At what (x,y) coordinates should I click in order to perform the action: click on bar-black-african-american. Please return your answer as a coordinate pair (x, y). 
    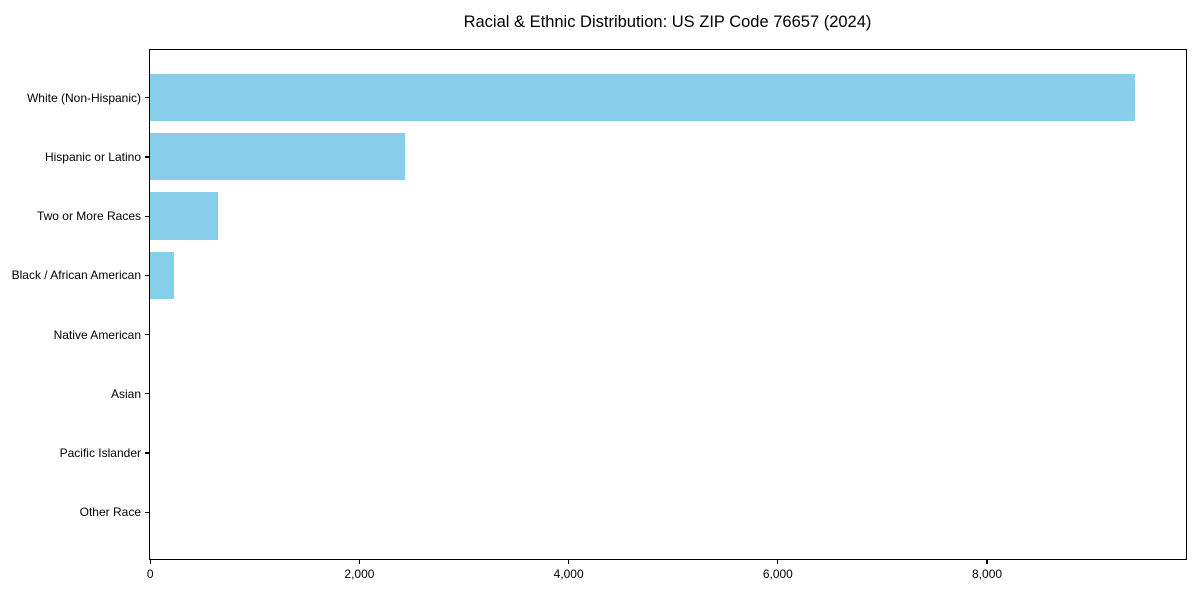
    Looking at the image, I should click on (162, 275).